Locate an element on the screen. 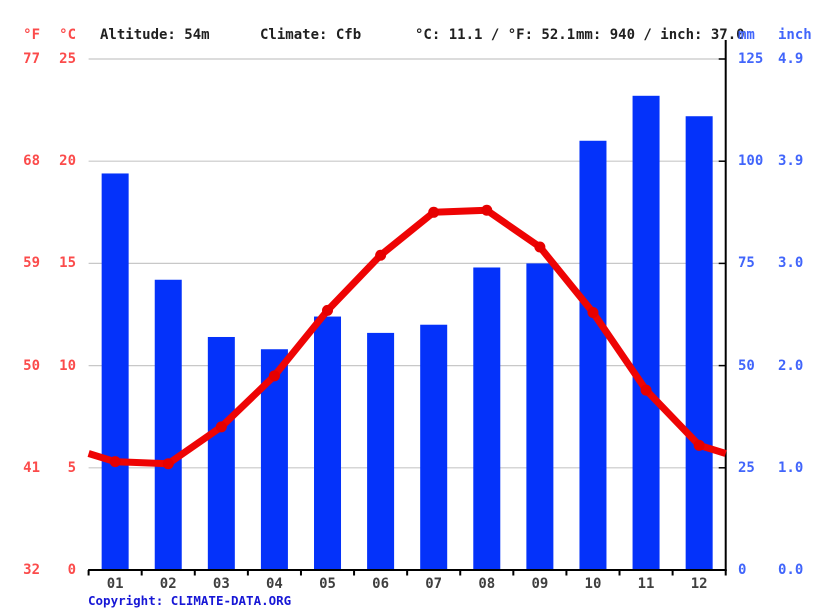 This screenshot has width=815, height=611. inch-tick-label: 3.9 is located at coordinates (791, 161).